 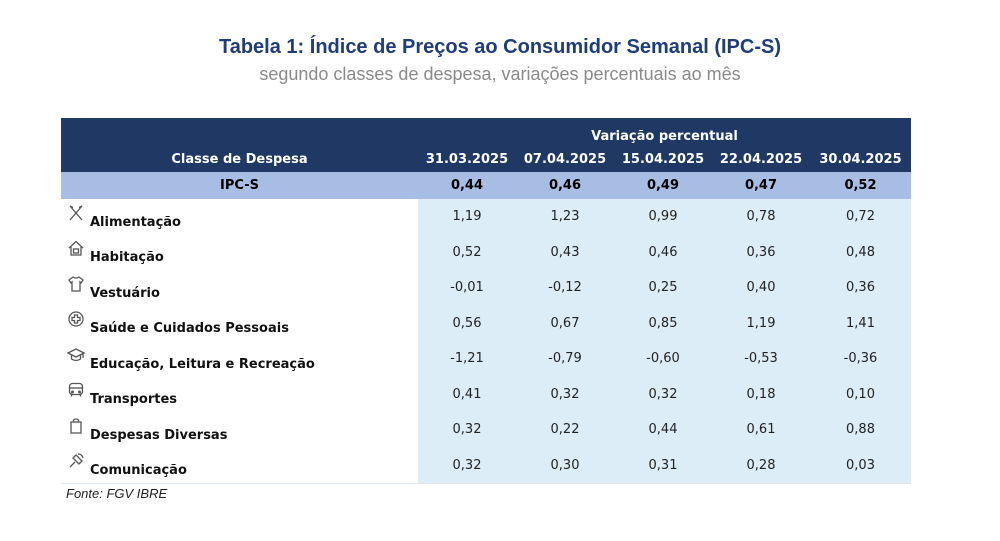 What do you see at coordinates (125, 293) in the screenshot?
I see `category-label: Vestuário` at bounding box center [125, 293].